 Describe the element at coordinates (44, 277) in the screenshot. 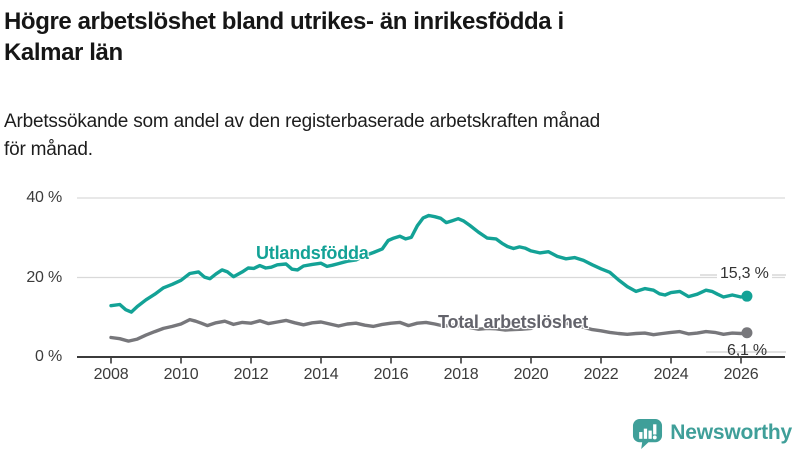

I see `y-tick-label-20: 20 %` at that location.